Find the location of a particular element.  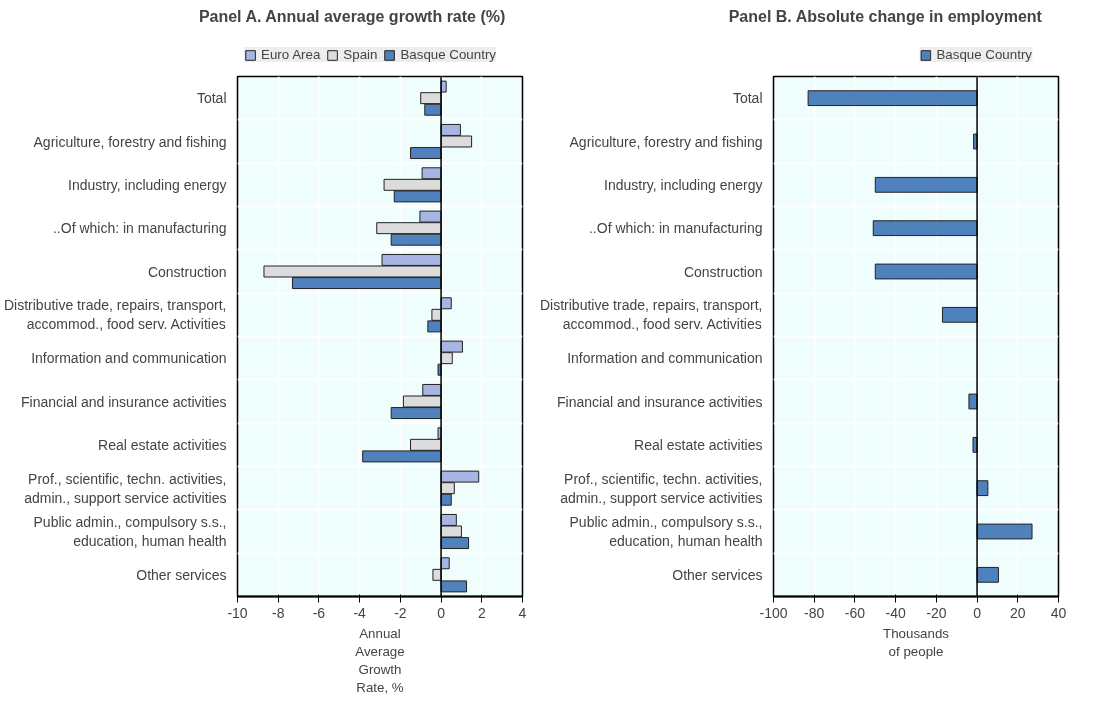

legend-label: Euro Area is located at coordinates (291, 54).